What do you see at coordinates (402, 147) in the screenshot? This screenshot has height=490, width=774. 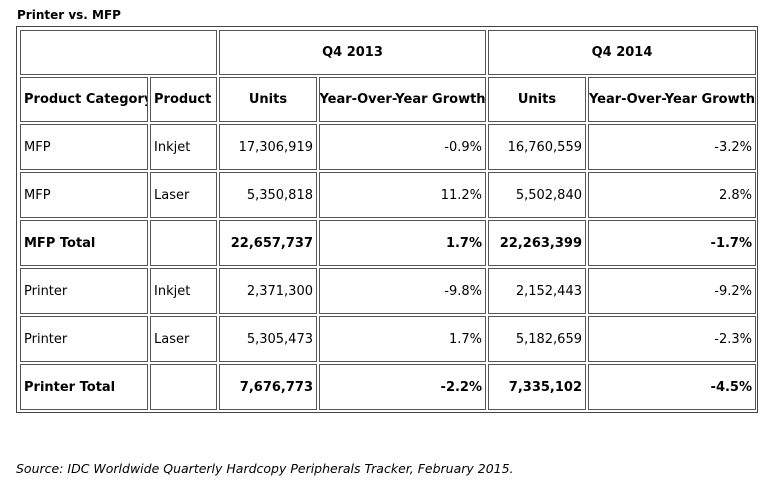 I see `cell-yoy-2013: -0.9%` at bounding box center [402, 147].